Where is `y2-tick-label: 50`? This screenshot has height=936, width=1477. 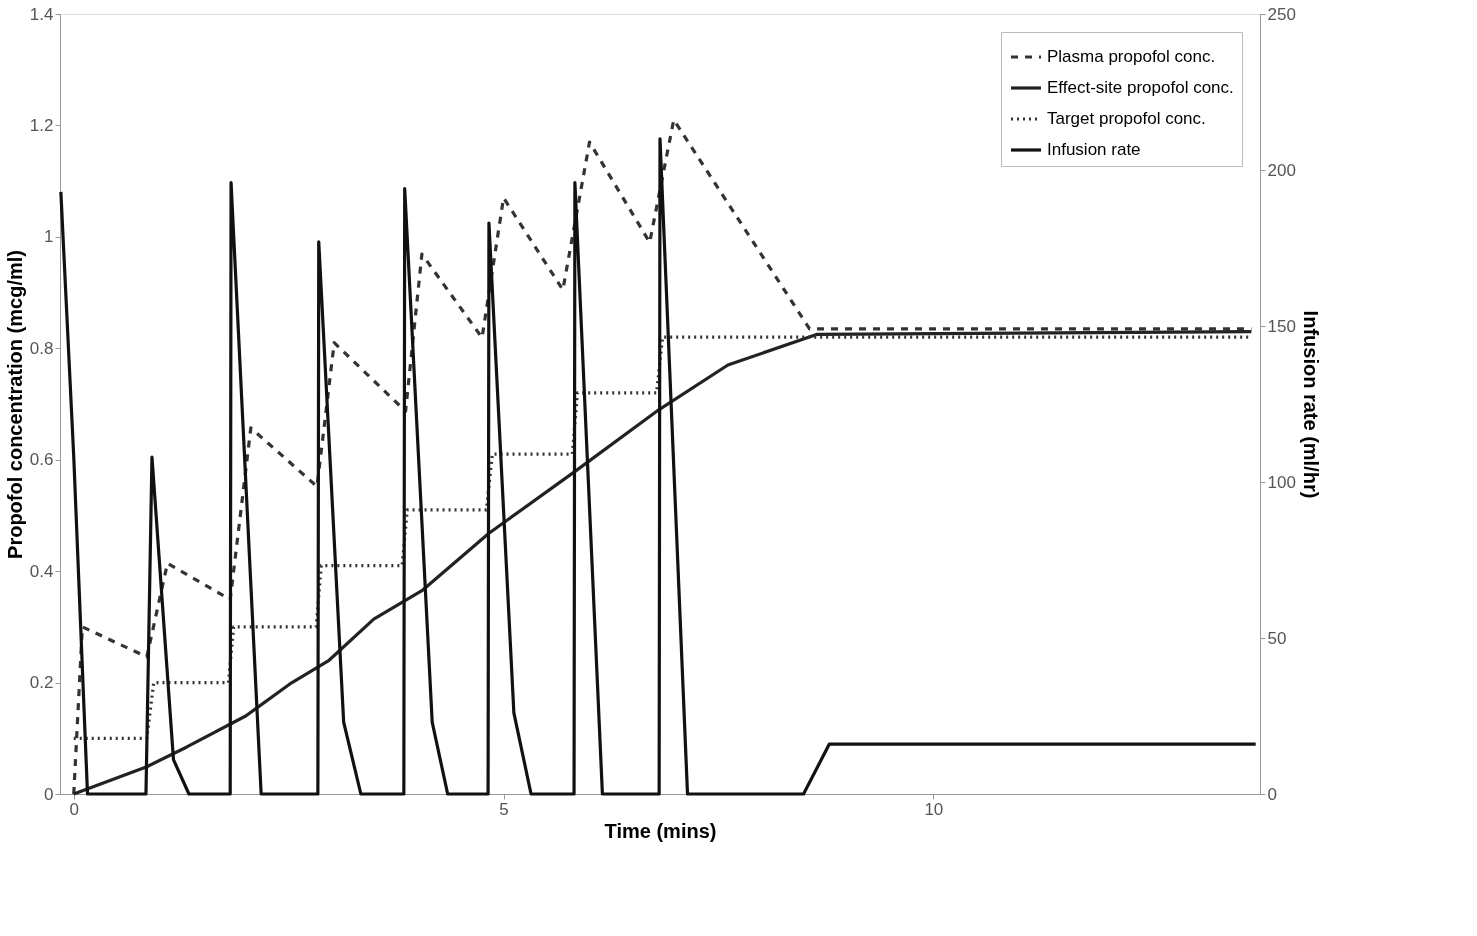 y2-tick-label: 50 is located at coordinates (1277, 638).